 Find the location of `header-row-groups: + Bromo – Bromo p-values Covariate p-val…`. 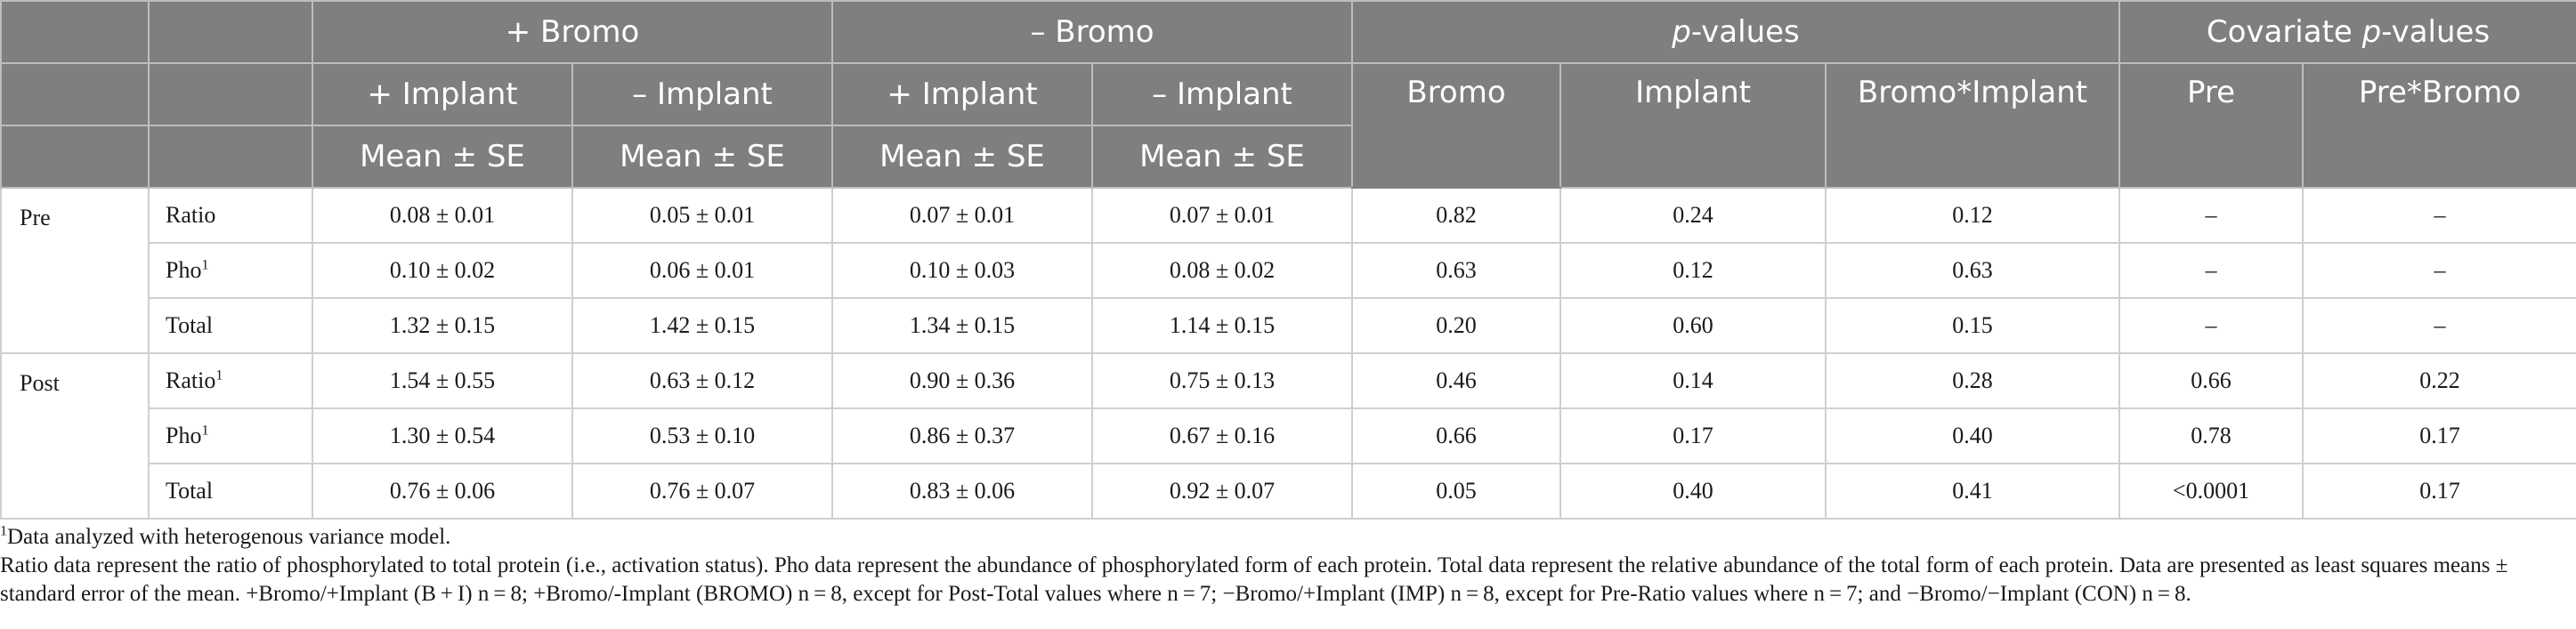

header-row-groups: + Bromo – Bromo p-values Covariate p-val… is located at coordinates (1288, 32).